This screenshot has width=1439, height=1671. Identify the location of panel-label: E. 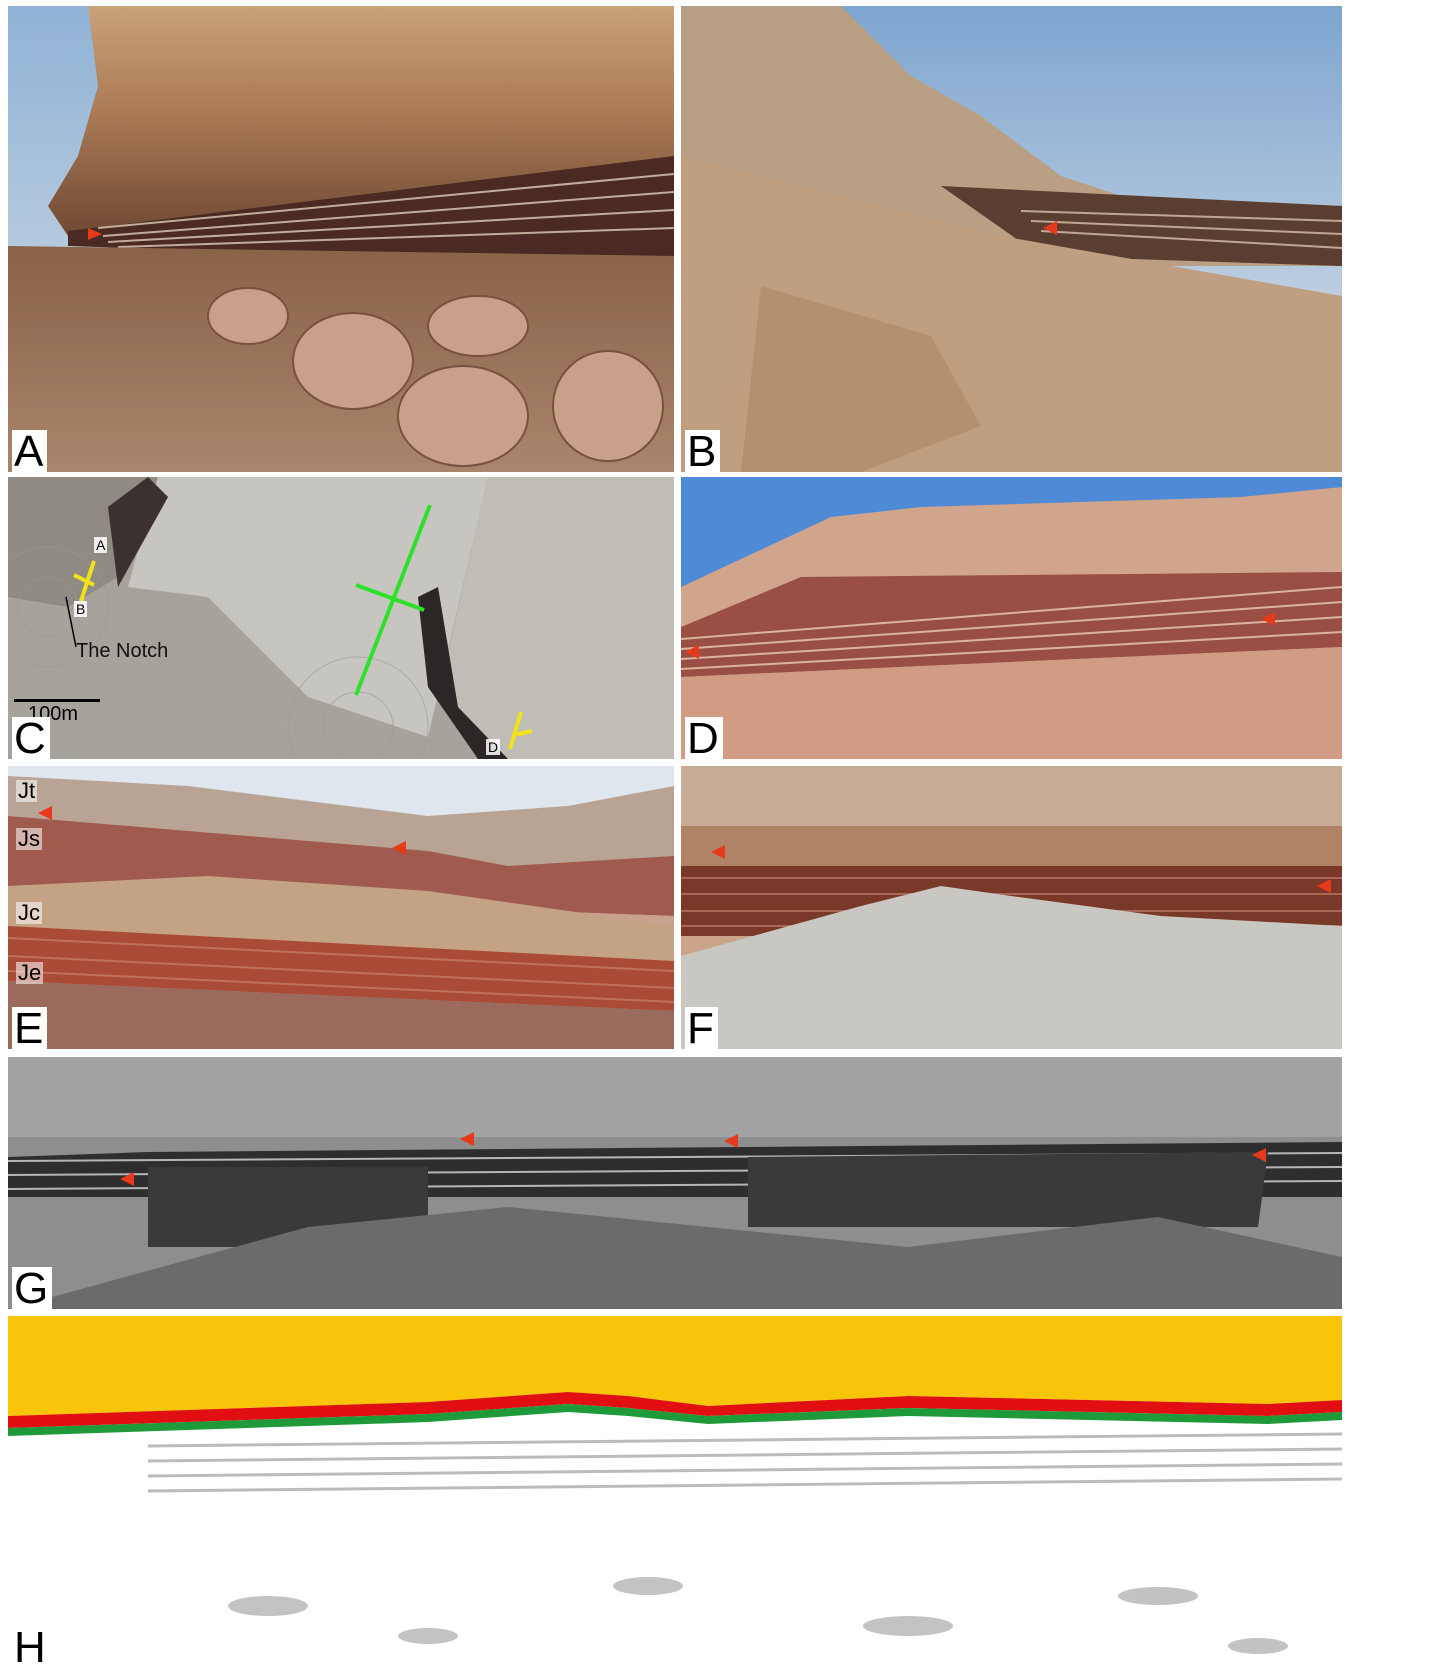
(30, 1028).